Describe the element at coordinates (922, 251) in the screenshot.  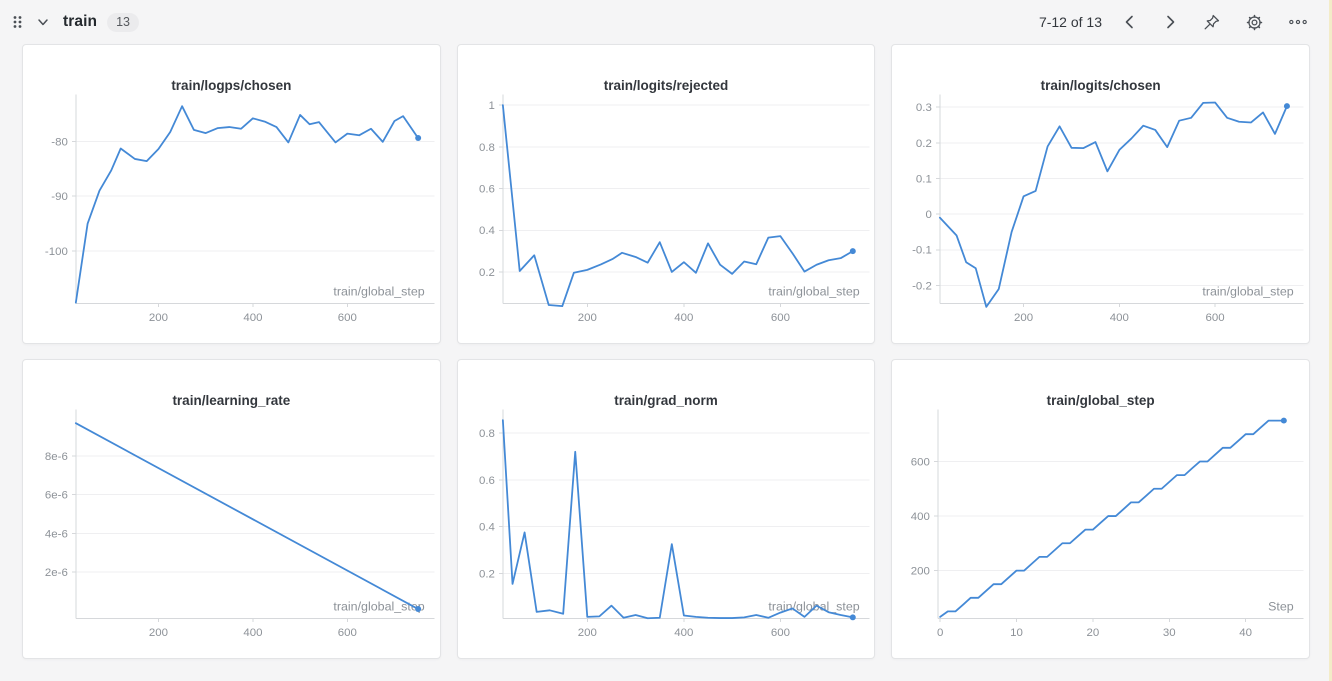
I see `svg-text: -0.1` at that location.